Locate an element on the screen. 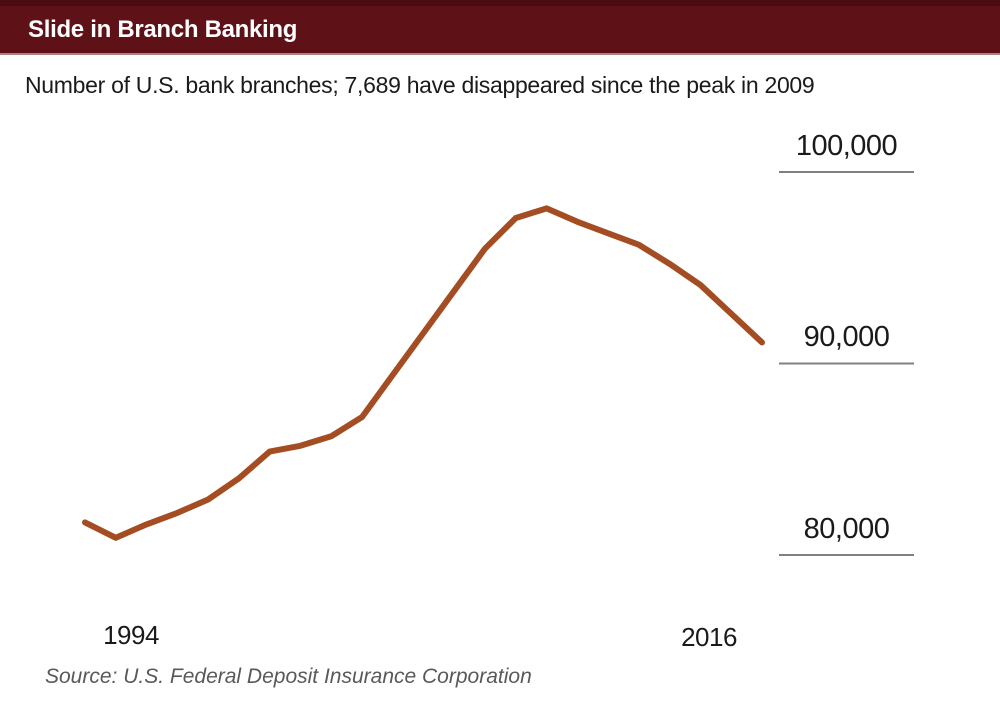 This screenshot has width=1000, height=713. ytick-90000: 90,000 is located at coordinates (846, 337).